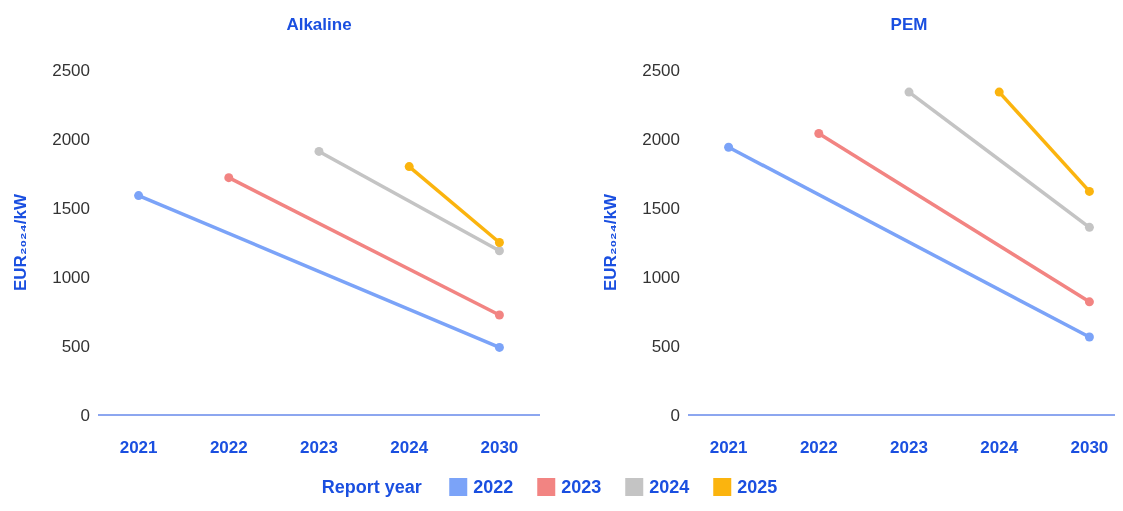  I want to click on chart-title: PEM, so click(909, 24).